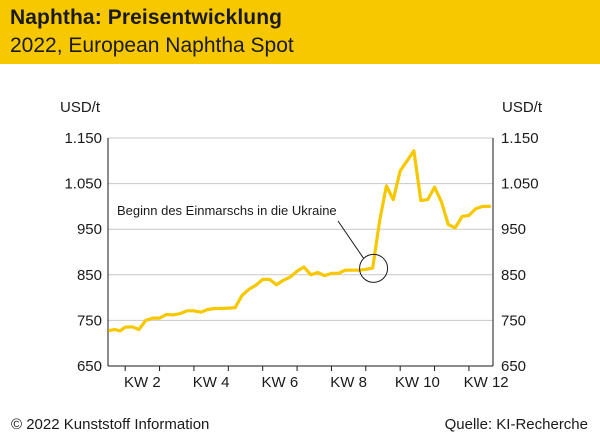  What do you see at coordinates (142, 382) in the screenshot?
I see `x-tick-label: KW 2` at bounding box center [142, 382].